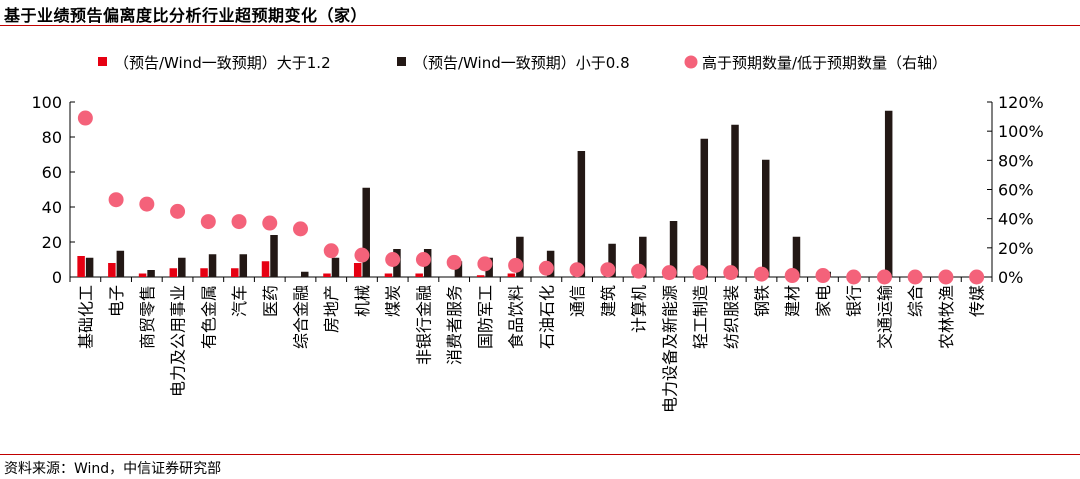  I want to click on x-tick-label-8: 房地产, so click(331, 309).